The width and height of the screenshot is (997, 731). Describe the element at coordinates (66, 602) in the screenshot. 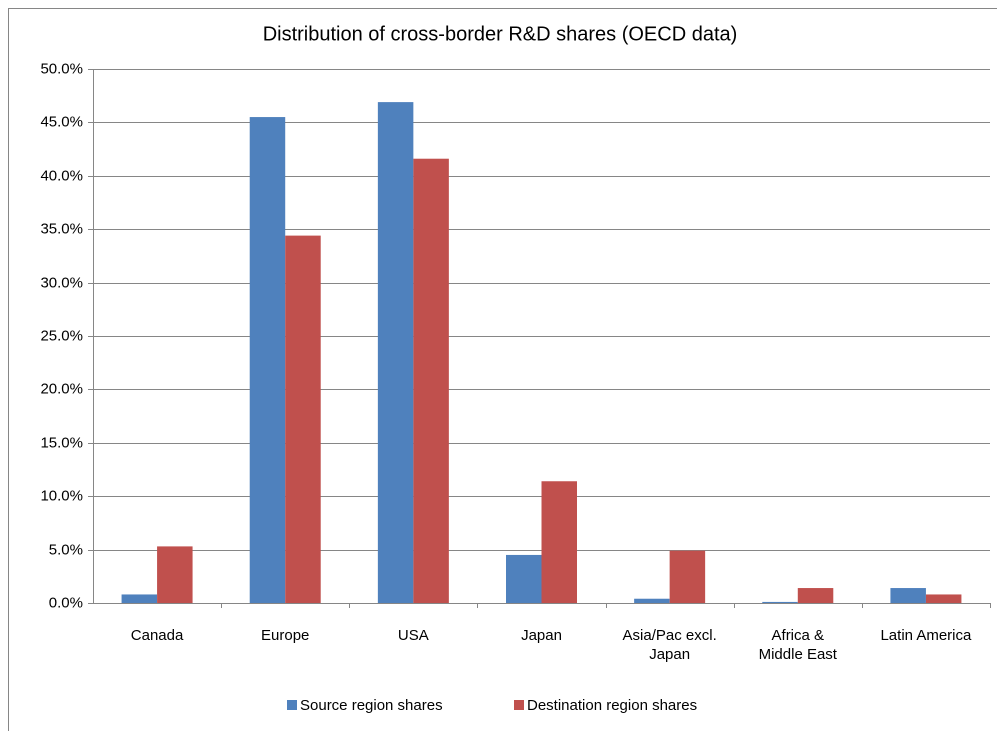

I see `y-tick-label: 0.0%` at that location.